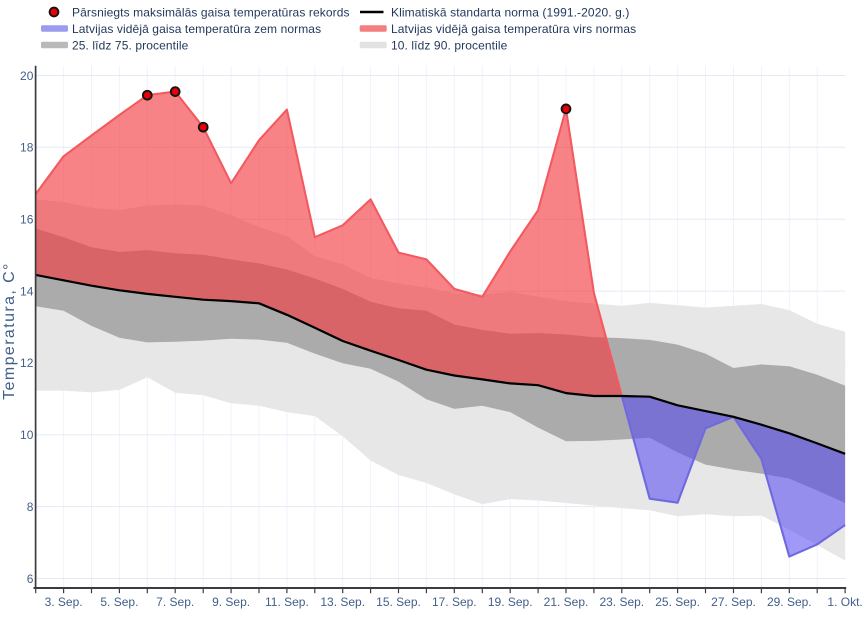 The height and width of the screenshot is (621, 868). What do you see at coordinates (130, 45) in the screenshot?
I see `svg-text: 25. līdz 75. procentile` at bounding box center [130, 45].